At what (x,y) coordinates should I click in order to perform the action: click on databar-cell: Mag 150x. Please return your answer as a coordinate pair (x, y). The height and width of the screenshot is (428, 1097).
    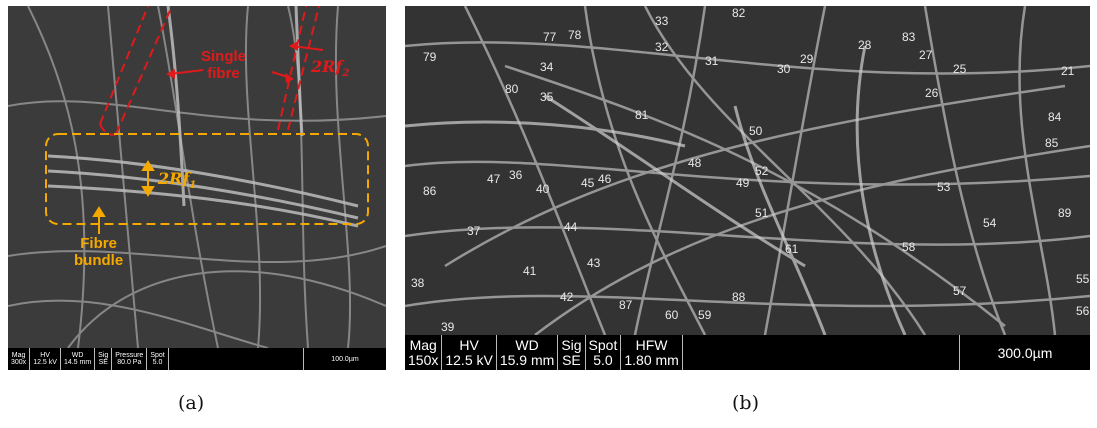
    Looking at the image, I should click on (424, 352).